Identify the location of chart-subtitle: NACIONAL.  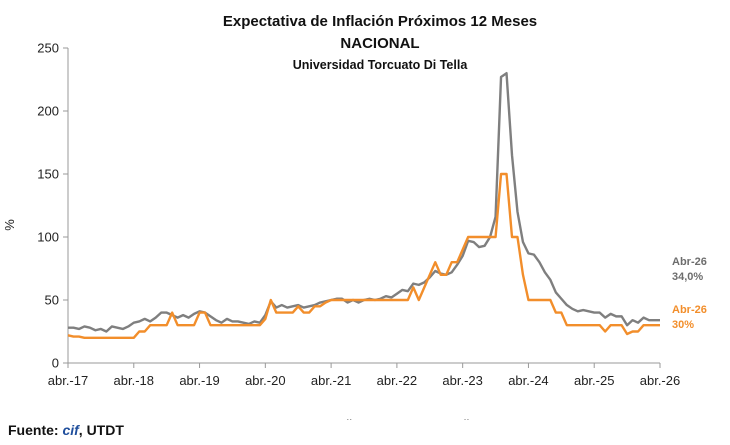
(379, 43).